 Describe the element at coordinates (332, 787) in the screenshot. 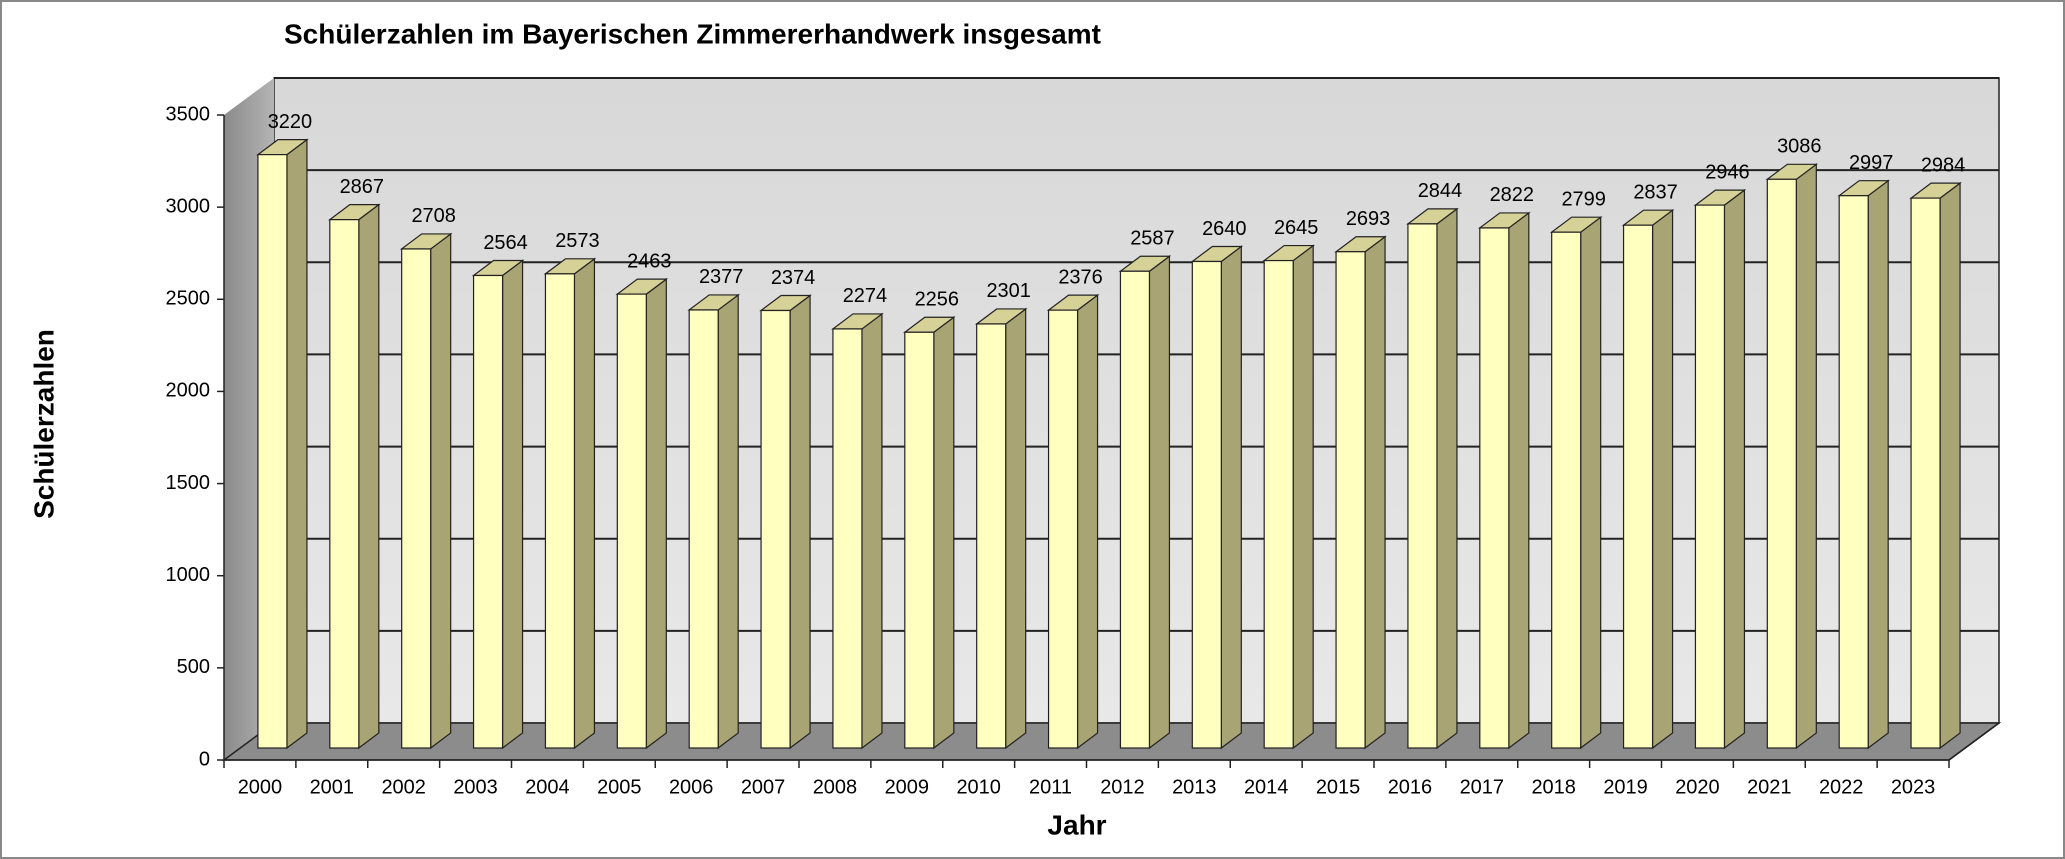

I see `x-tick-label: 2001` at that location.